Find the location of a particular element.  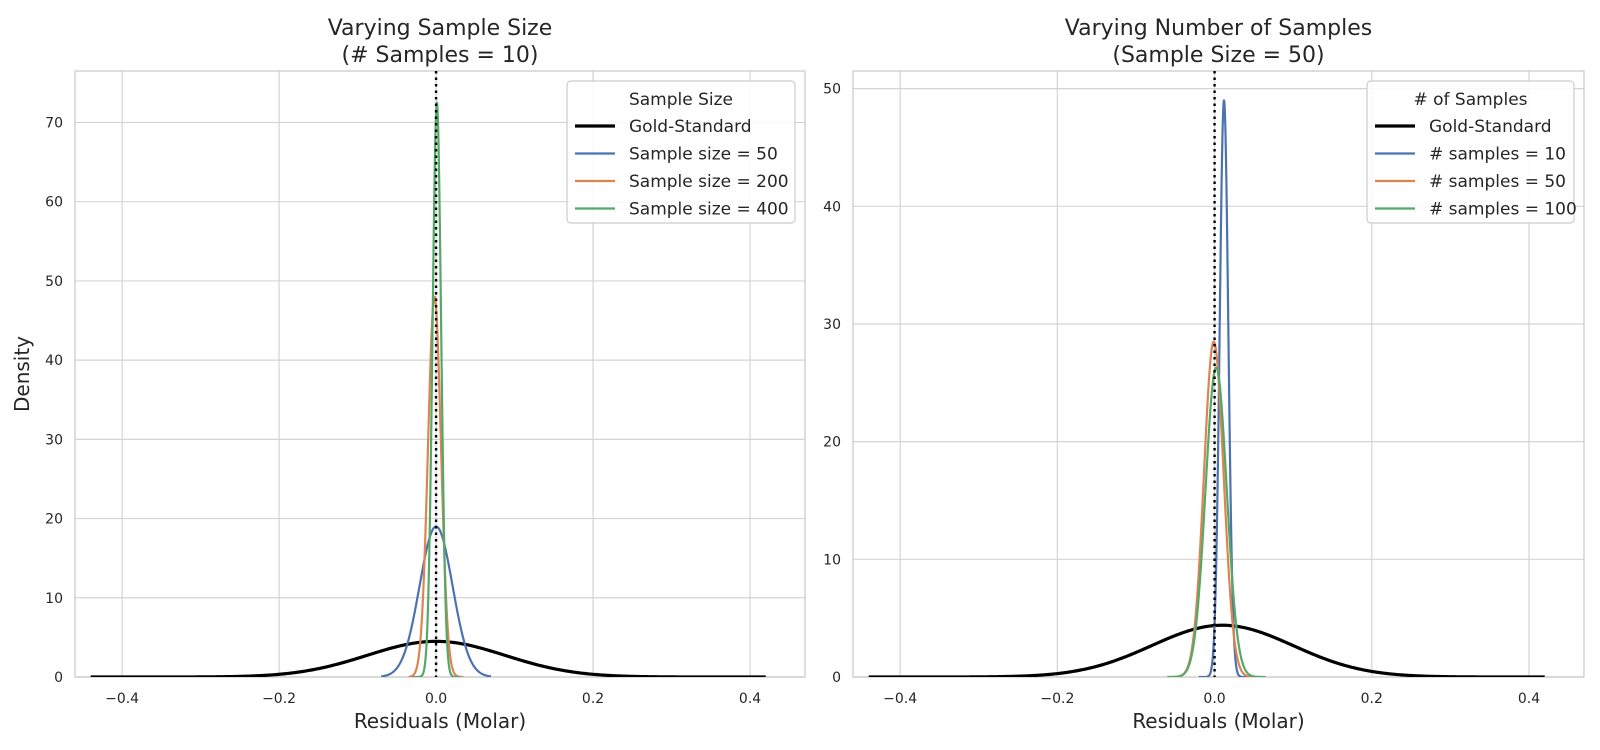

legend-label-3: Sample size = 200 is located at coordinates (709, 182).